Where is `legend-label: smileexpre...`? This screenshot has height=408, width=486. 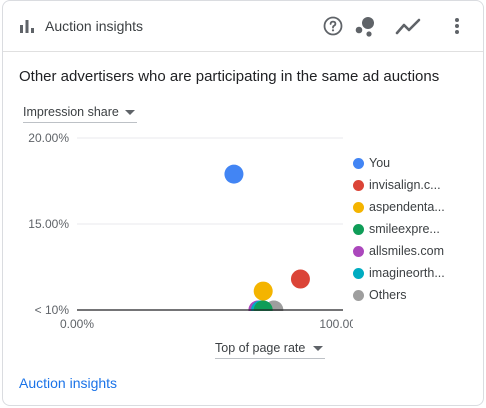 legend-label: smileexpre... is located at coordinates (404, 229).